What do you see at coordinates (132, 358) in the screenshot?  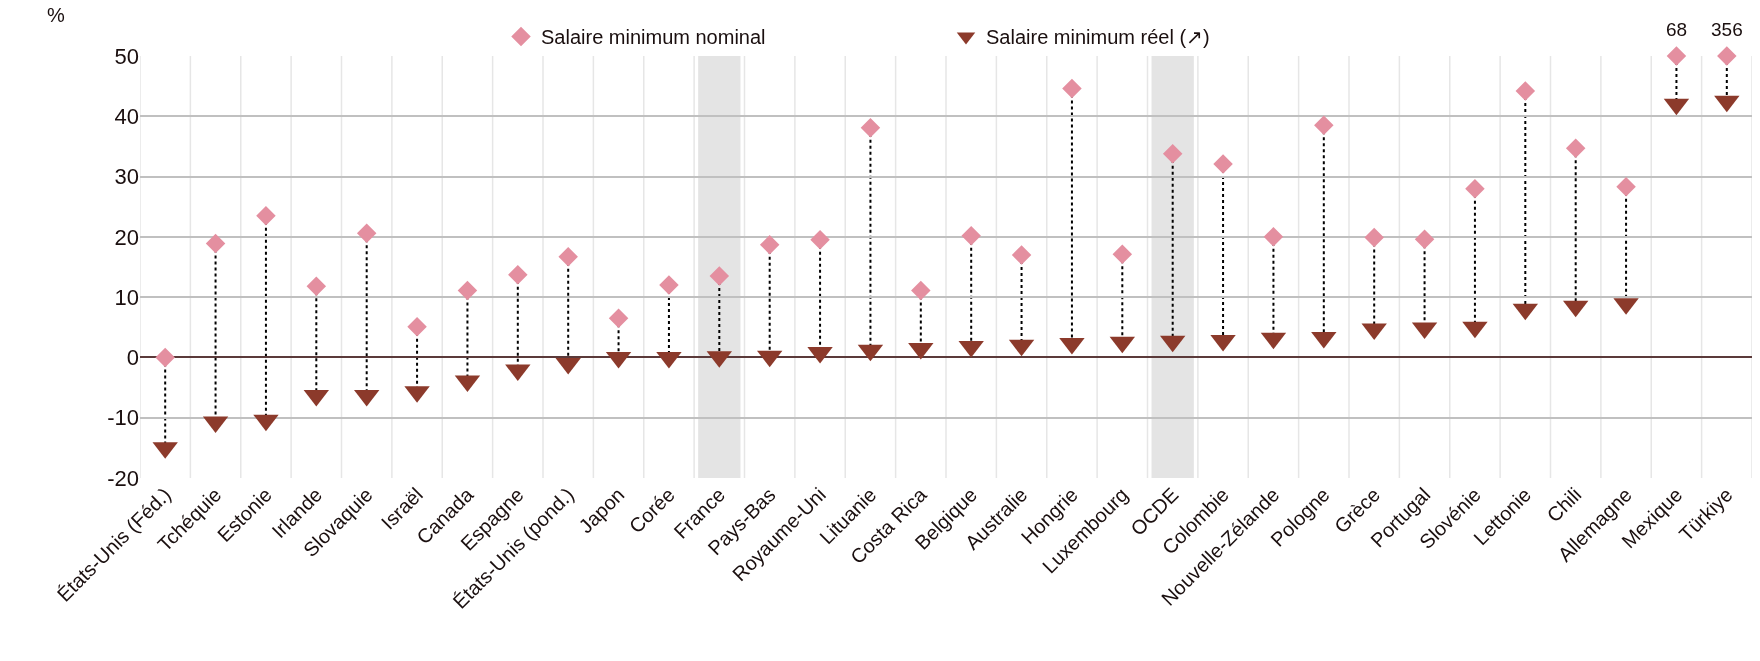 I see `y-tick-label: 0` at bounding box center [132, 358].